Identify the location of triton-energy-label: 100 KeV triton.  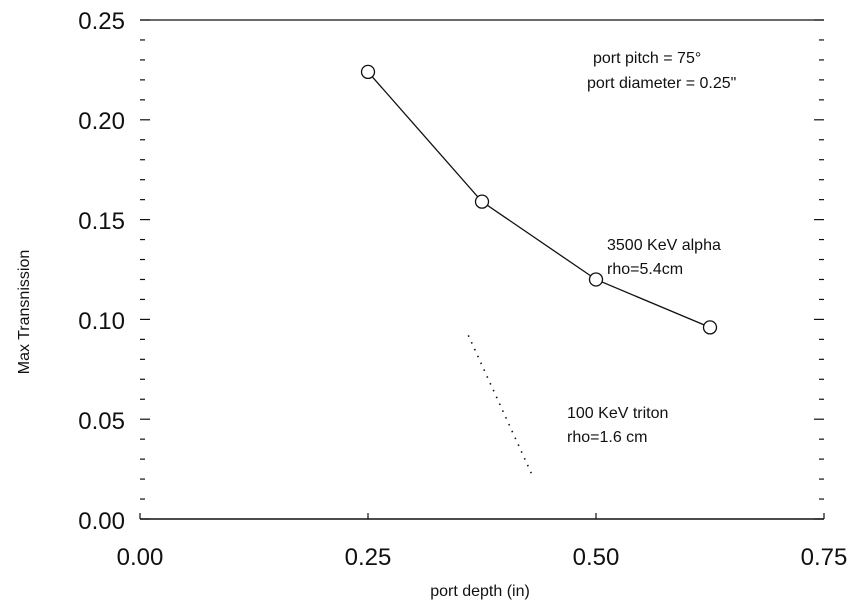
(617, 413).